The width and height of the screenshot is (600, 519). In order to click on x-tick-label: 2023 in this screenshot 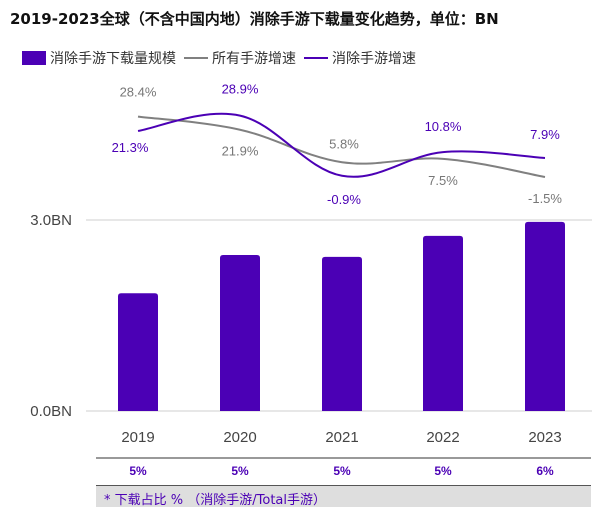, I will do `click(544, 437)`.